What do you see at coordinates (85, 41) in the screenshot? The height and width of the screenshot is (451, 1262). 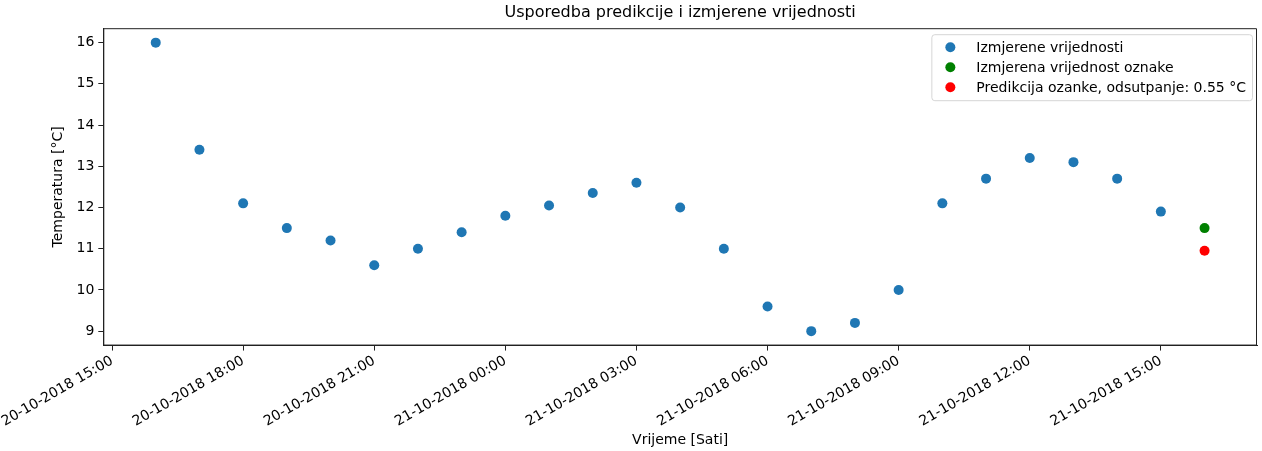 I see `y-tick-label: 16` at bounding box center [85, 41].